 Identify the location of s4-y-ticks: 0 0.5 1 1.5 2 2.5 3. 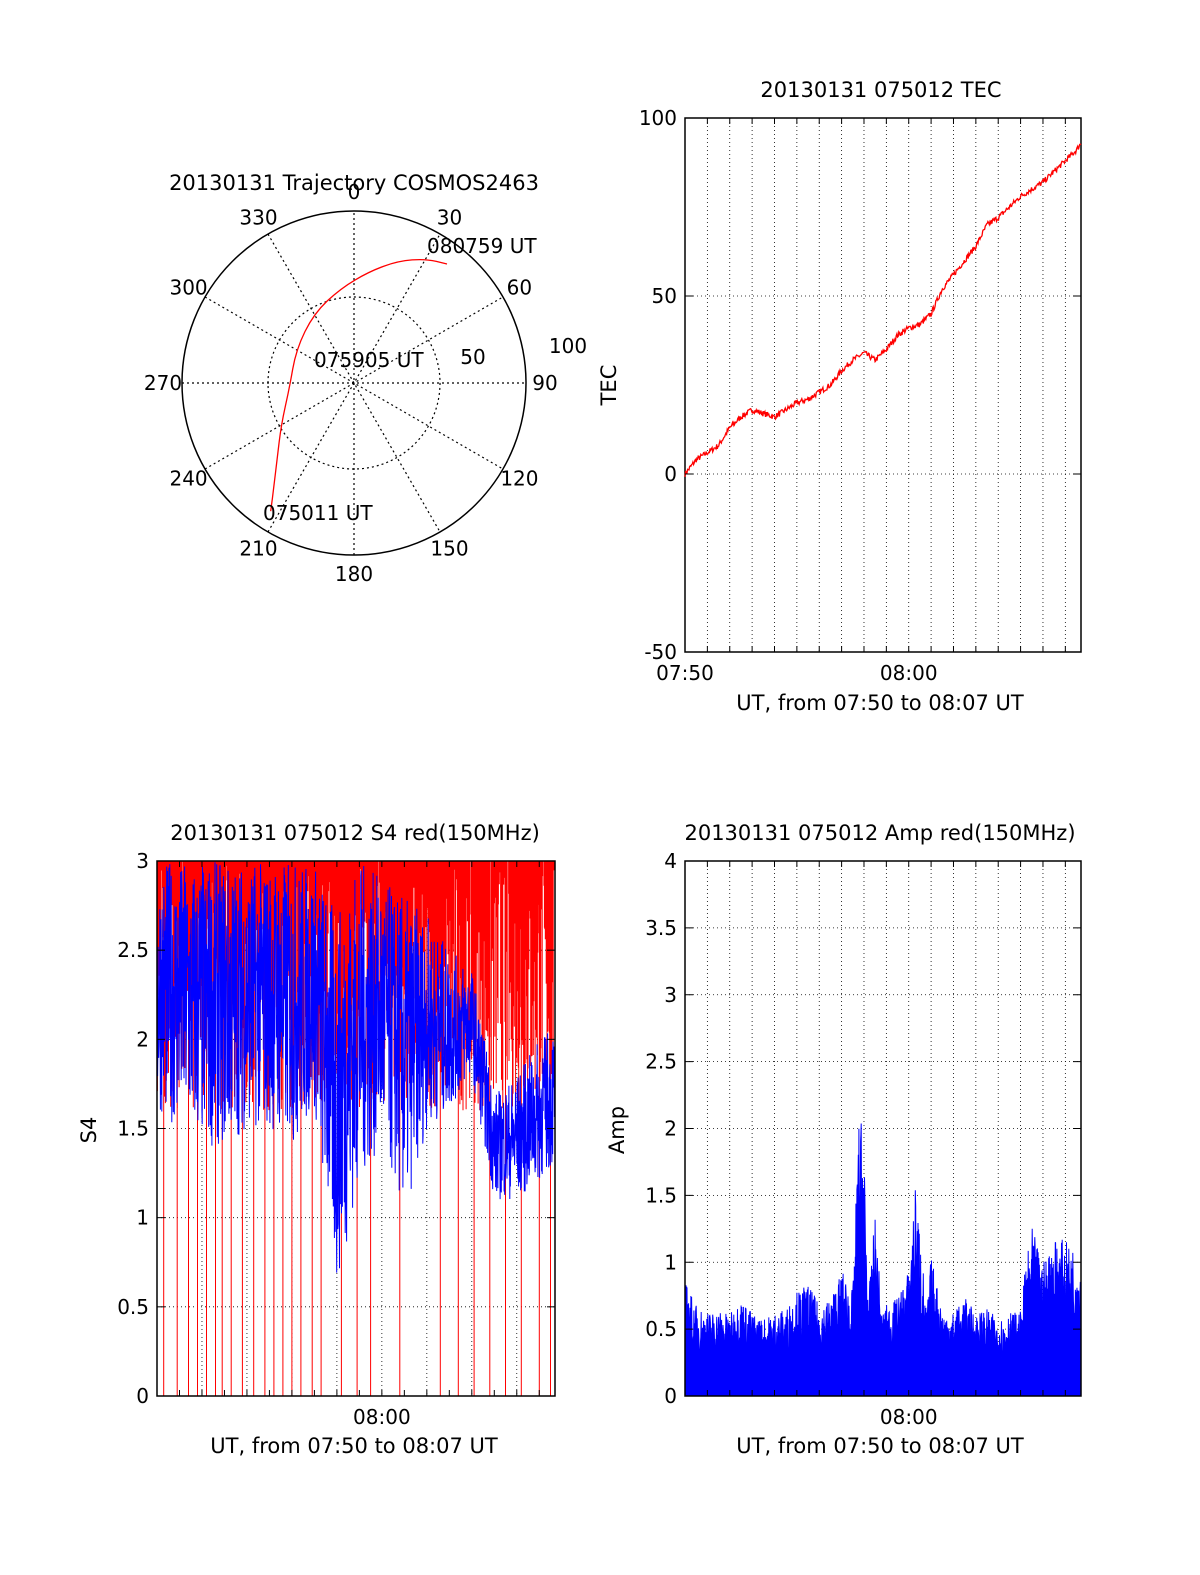
(336, 1128).